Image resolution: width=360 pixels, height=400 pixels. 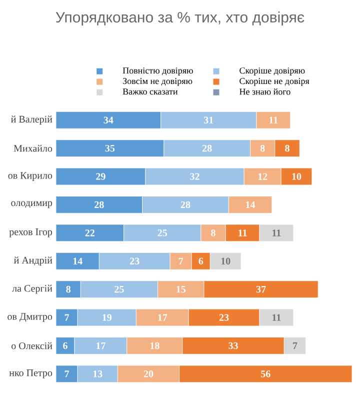 What do you see at coordinates (32, 289) in the screenshot?
I see `y-tick-label: ла Сергій` at bounding box center [32, 289].